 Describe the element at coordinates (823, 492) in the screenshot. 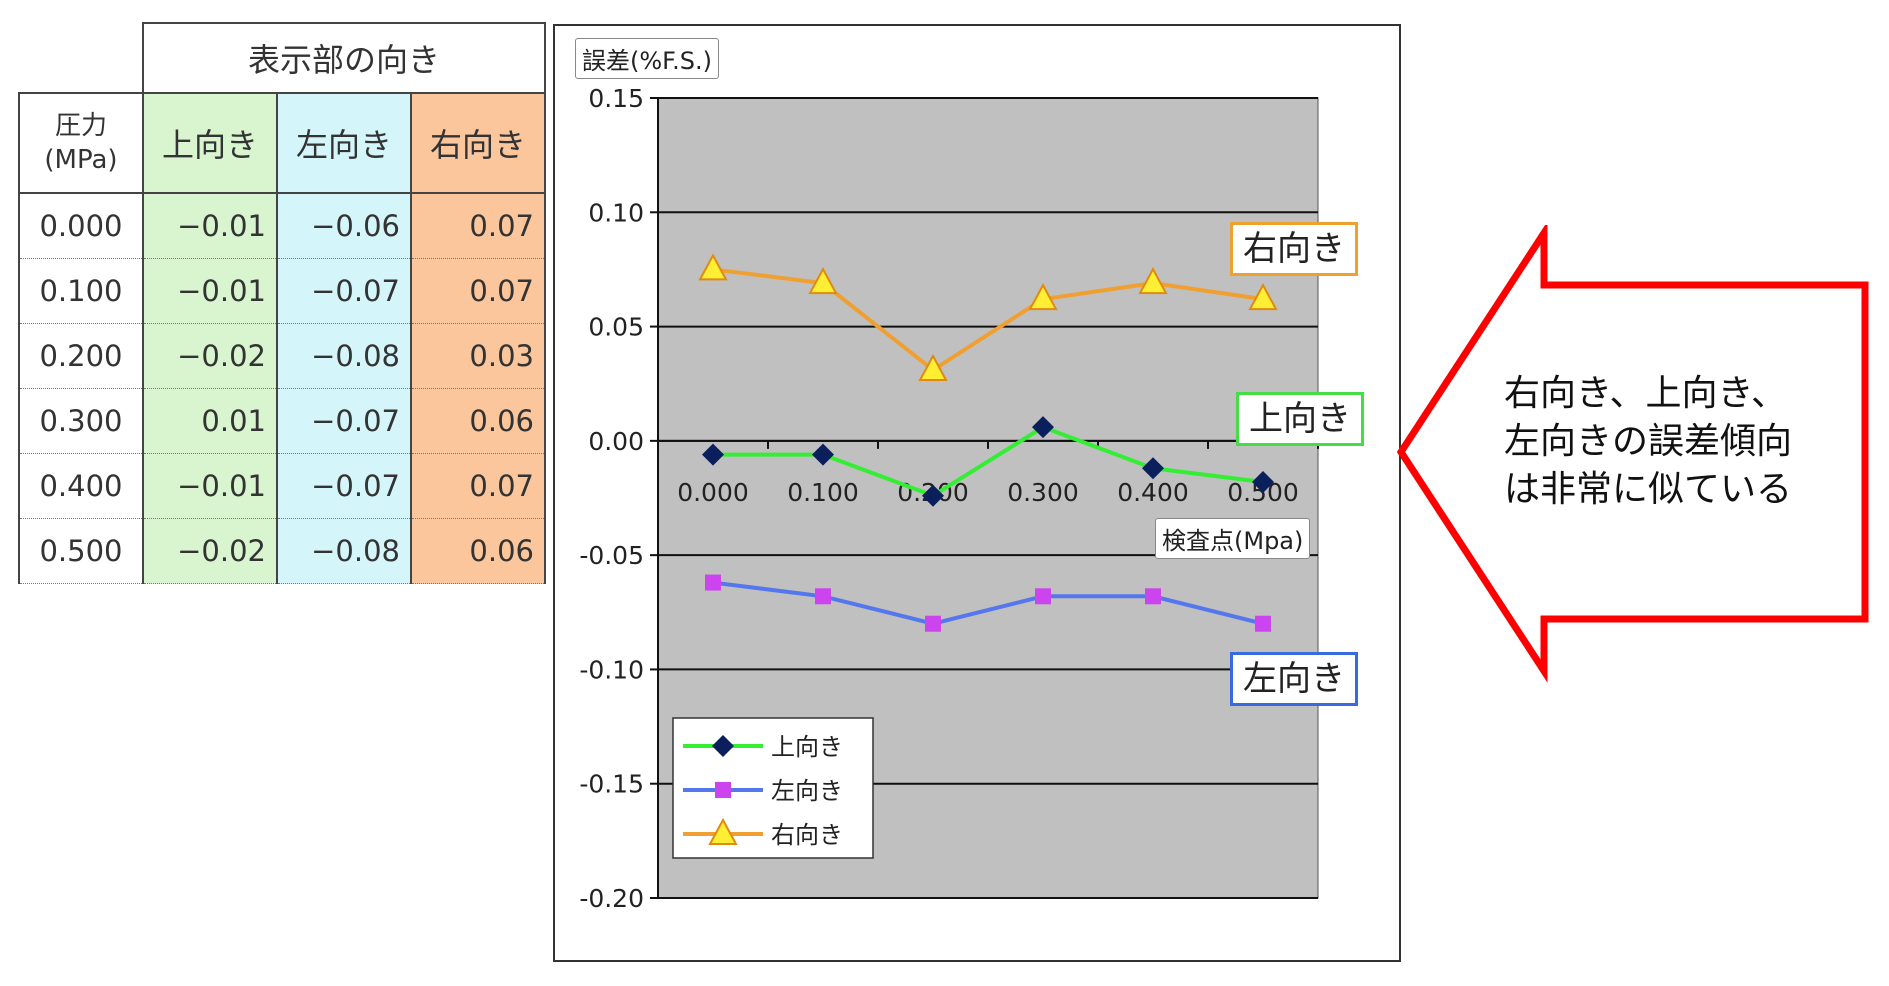

I see `x-tick-label: 0.100` at that location.